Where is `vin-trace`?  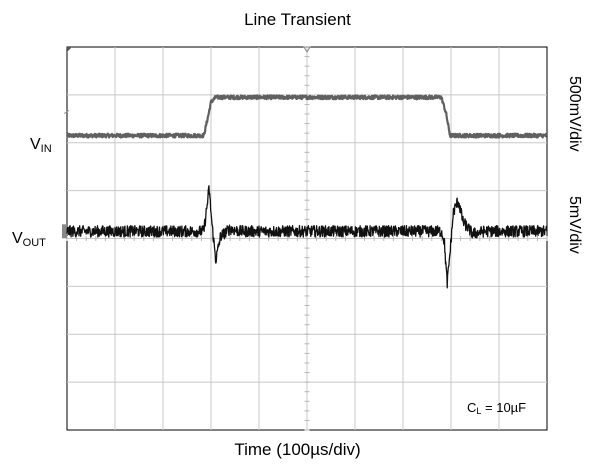 vin-trace is located at coordinates (306, 116).